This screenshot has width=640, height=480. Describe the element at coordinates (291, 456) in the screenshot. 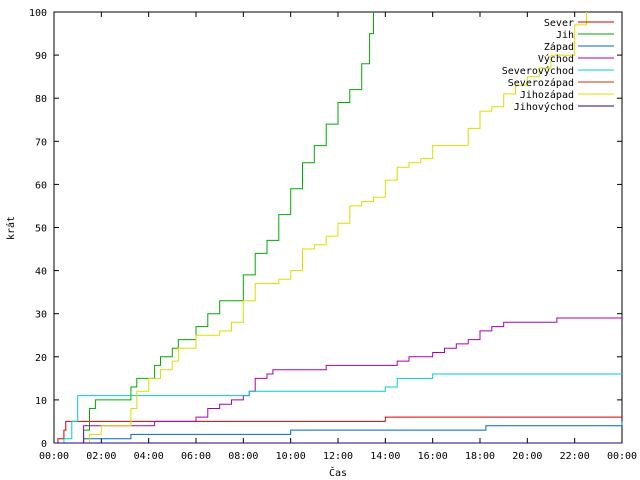

I see `x-tick-label: 10:00` at that location.